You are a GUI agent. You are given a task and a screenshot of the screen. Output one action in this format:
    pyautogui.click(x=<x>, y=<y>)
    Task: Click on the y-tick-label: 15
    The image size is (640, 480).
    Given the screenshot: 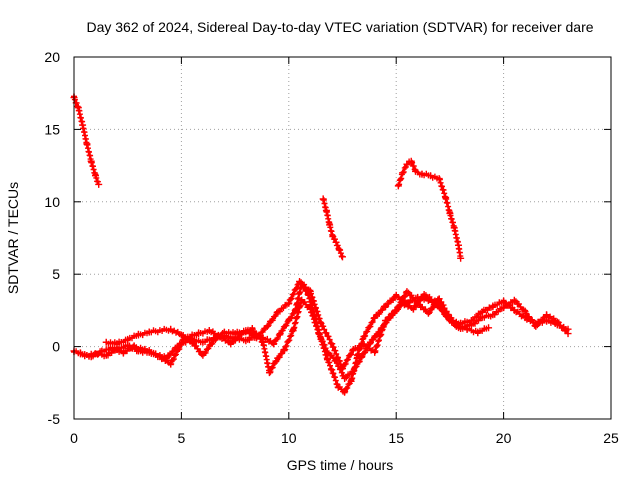 What is the action you would take?
    pyautogui.click(x=52, y=129)
    